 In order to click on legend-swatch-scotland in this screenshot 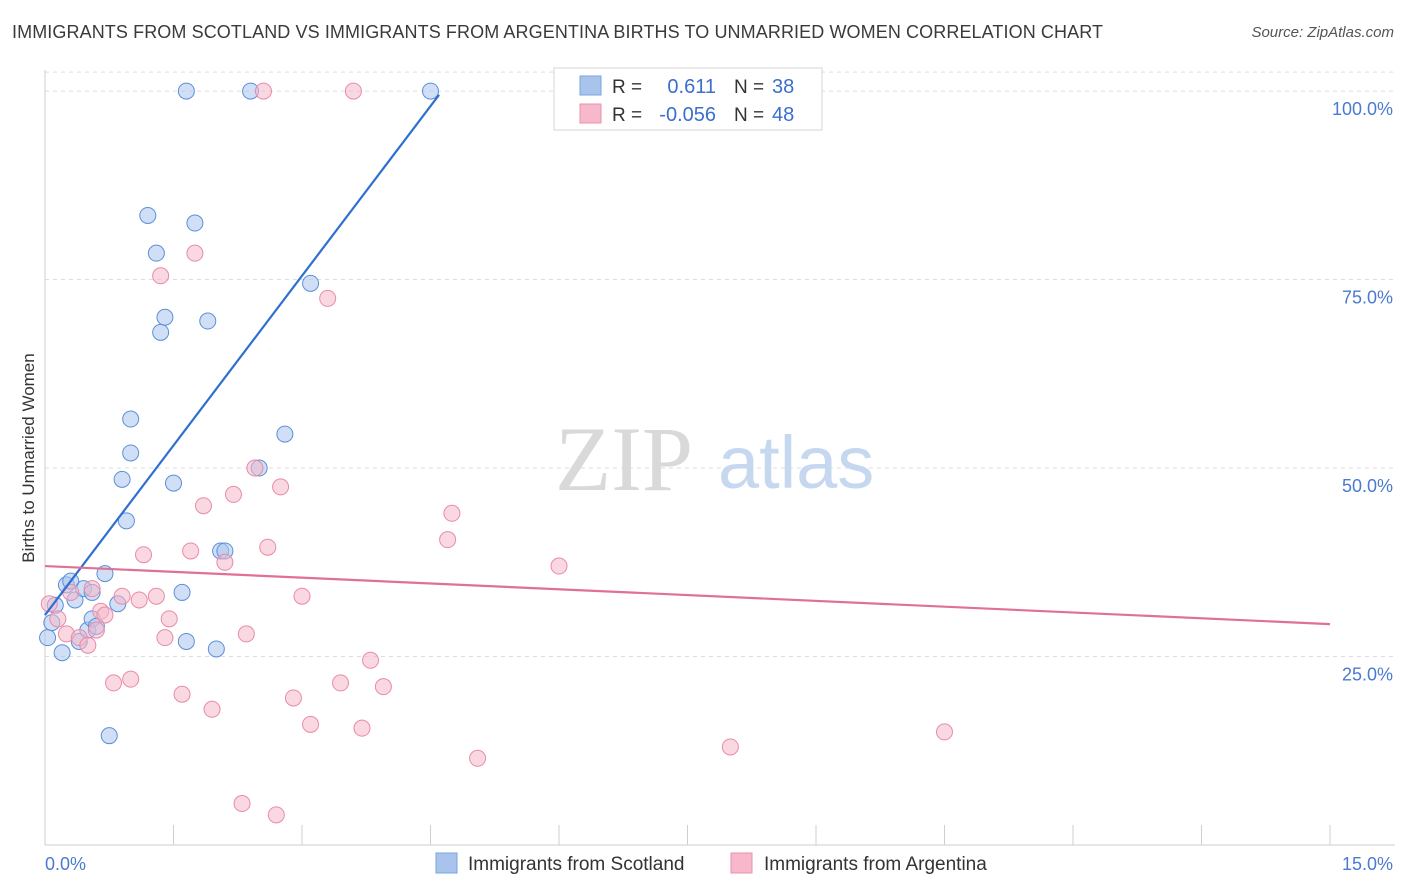, I will do `click(590, 85)`.